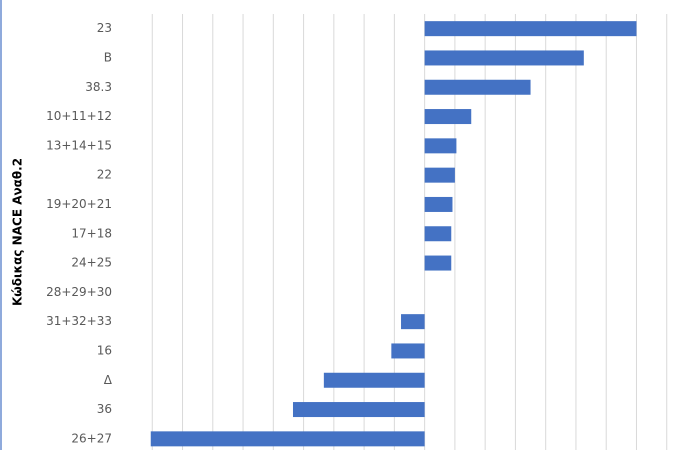 The height and width of the screenshot is (450, 700). I want to click on y-tick-label: 17+18, so click(91, 233).